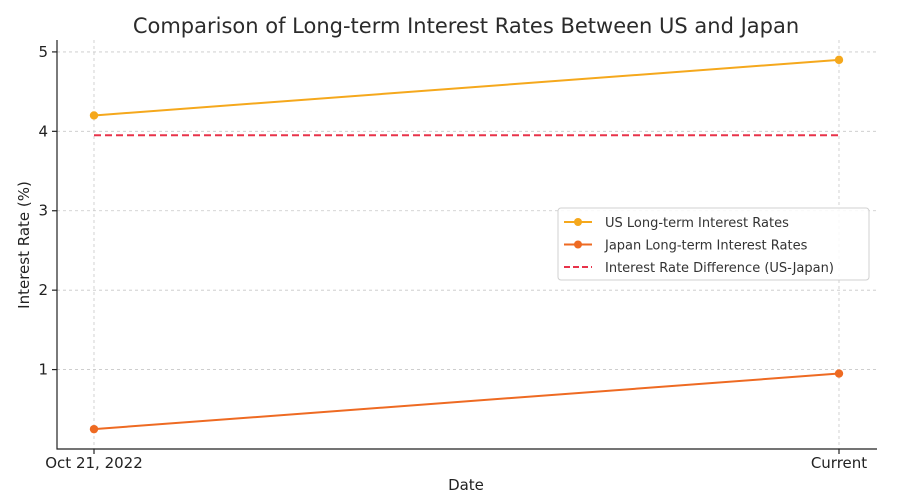 The height and width of the screenshot is (497, 903). Describe the element at coordinates (697, 223) in the screenshot. I see `legend-label: US Long-term Interest Rates` at that location.